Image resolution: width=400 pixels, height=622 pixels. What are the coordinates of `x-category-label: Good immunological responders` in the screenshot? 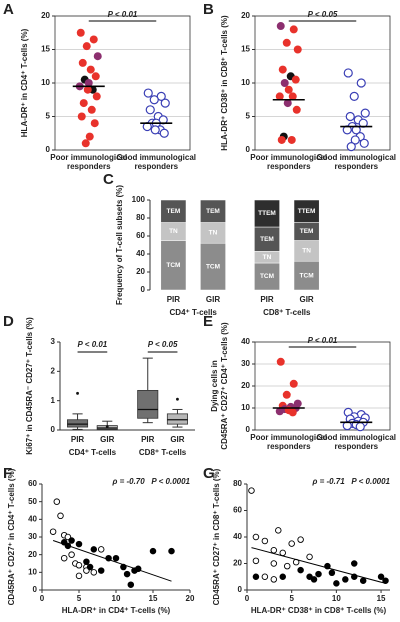 It's located at (356, 442).